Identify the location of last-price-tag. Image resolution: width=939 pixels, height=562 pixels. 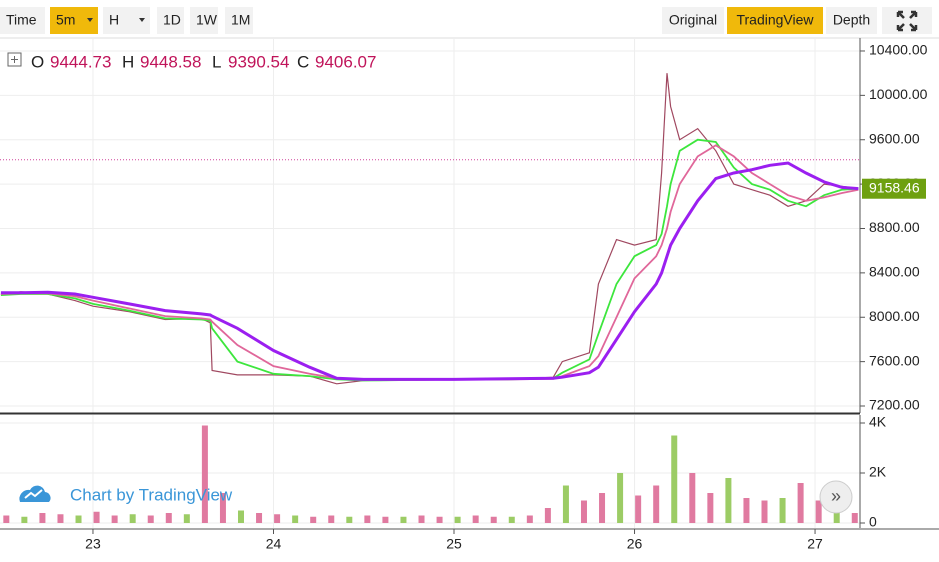
(894, 188).